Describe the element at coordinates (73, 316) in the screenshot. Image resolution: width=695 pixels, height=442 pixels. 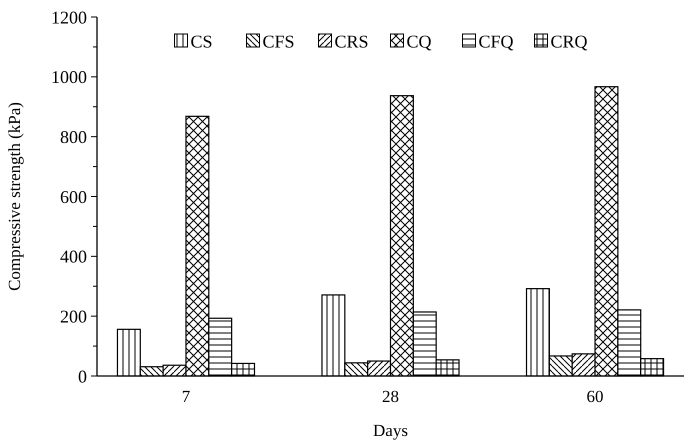
I see `y-tick-label: 200` at that location.